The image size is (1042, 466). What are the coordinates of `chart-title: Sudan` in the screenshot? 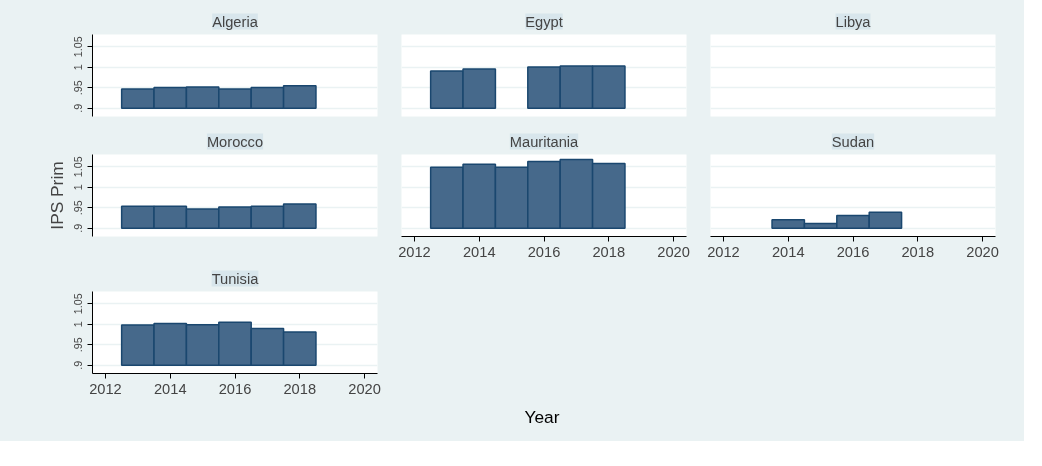 It's located at (853, 141).